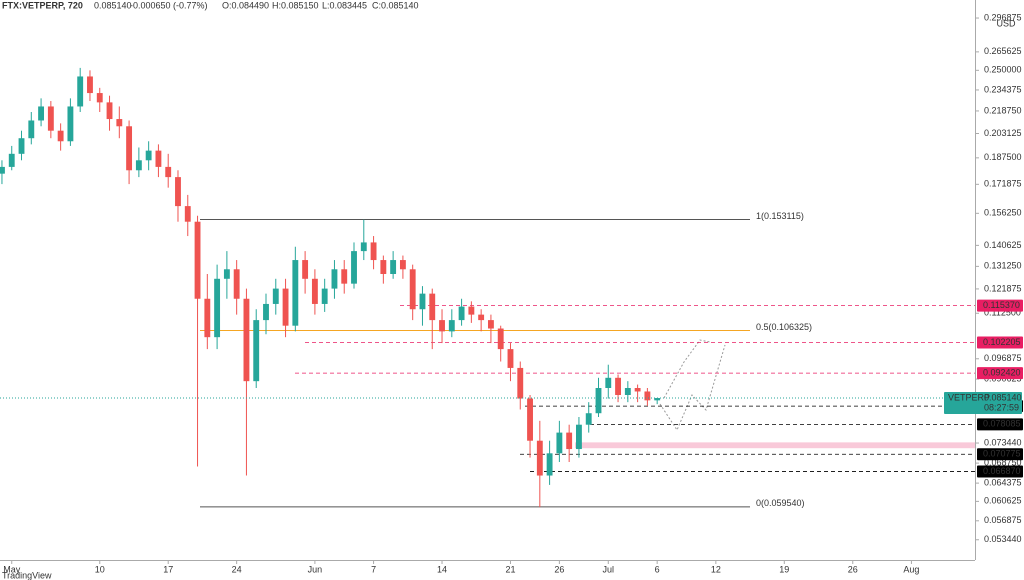 The height and width of the screenshot is (580, 1024). I want to click on countdown: 08:27:59, so click(1001, 407).